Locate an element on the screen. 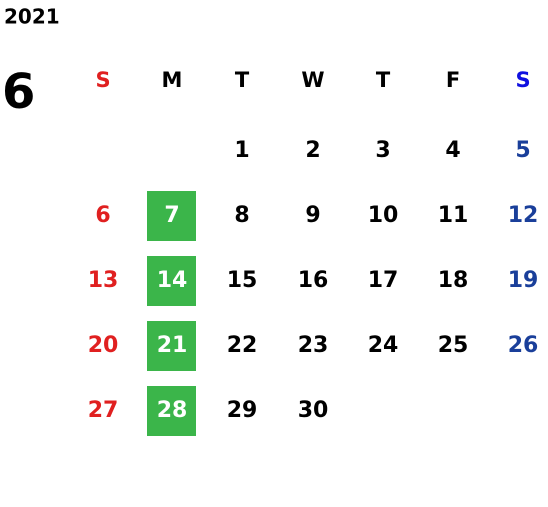 The image size is (548, 507). day-number: 15 is located at coordinates (242, 280).